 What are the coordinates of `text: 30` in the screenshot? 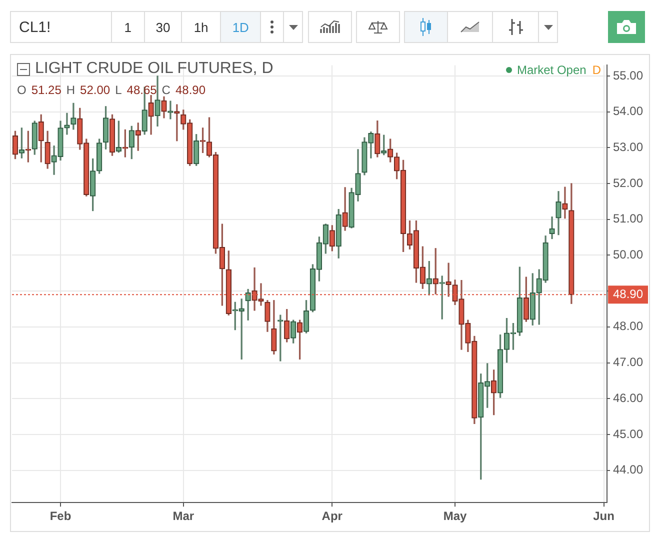 It's located at (163, 27).